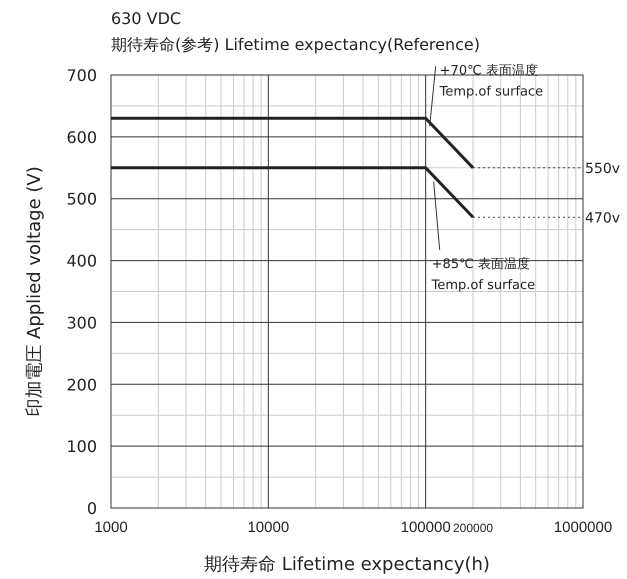  What do you see at coordinates (425, 527) in the screenshot?
I see `x-tick-label: 100000` at bounding box center [425, 527].